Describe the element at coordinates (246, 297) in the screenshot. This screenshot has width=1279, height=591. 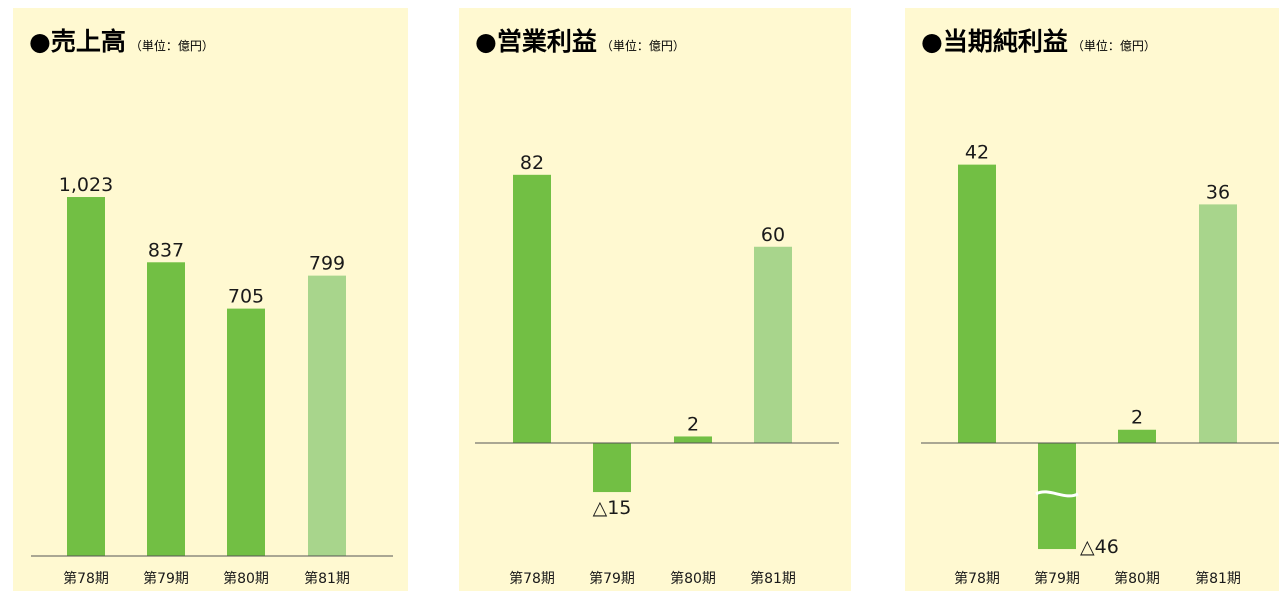
I see `value-label: 705` at that location.